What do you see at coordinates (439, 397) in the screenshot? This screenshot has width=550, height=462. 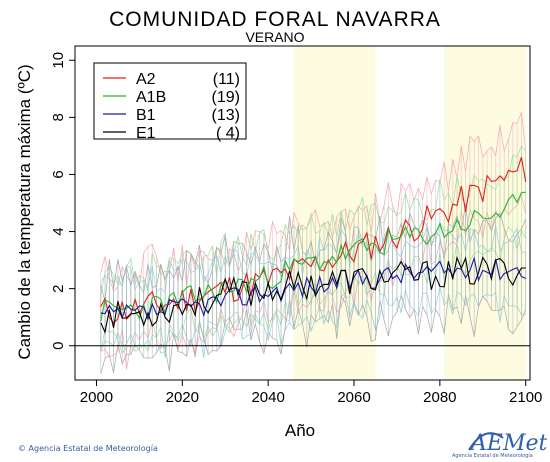 I see `x-tick-label: 2080` at bounding box center [439, 397].